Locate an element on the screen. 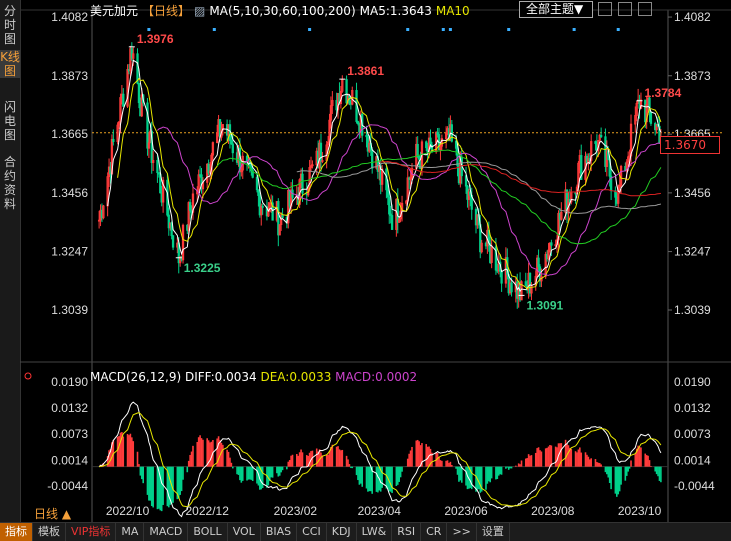 This screenshot has width=731, height=541. bottom-tab-5: BOLL is located at coordinates (208, 532).